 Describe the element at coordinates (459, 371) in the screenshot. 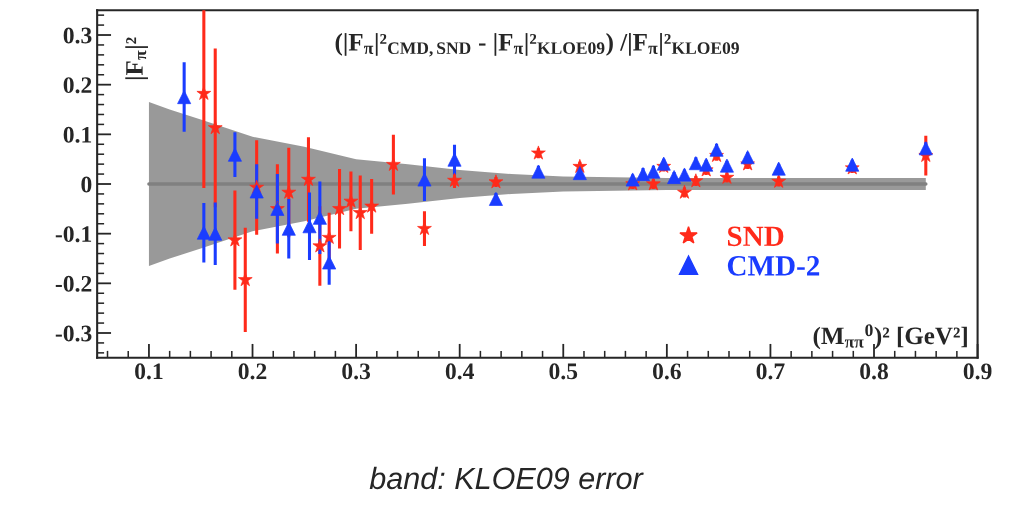

I see `x-tick-label: 0.4` at that location.